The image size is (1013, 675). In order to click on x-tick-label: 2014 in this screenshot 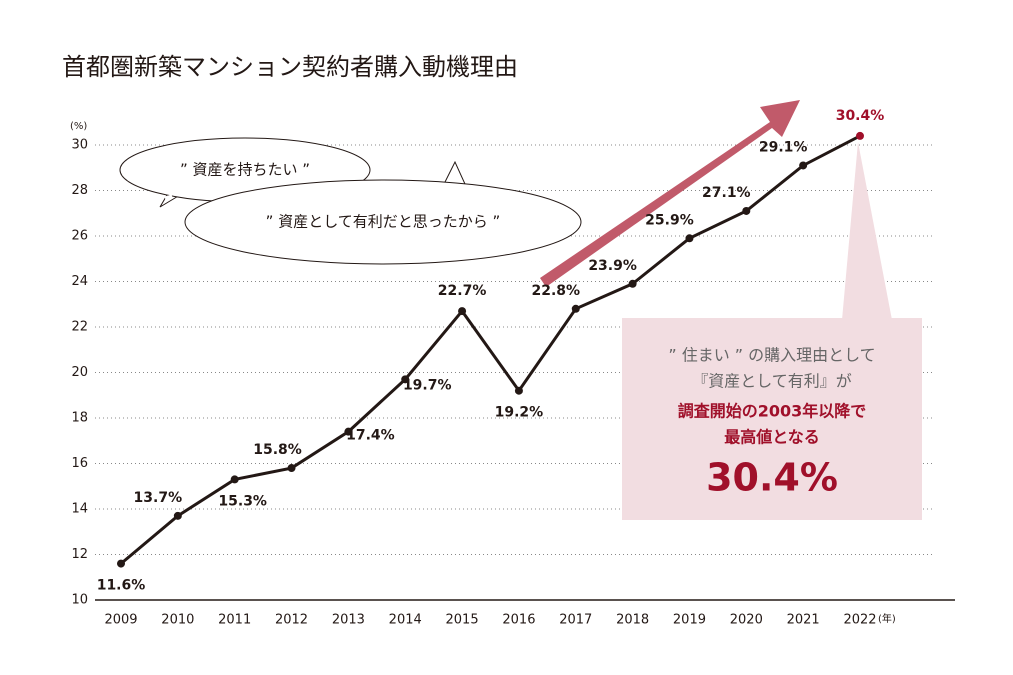, I will do `click(405, 620)`.